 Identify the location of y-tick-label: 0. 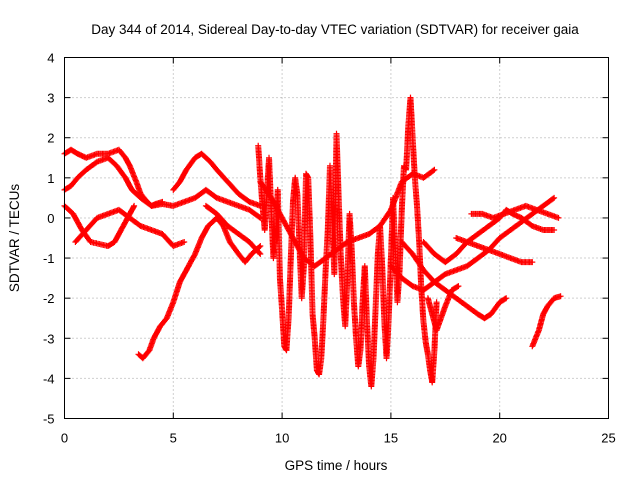
(50, 218).